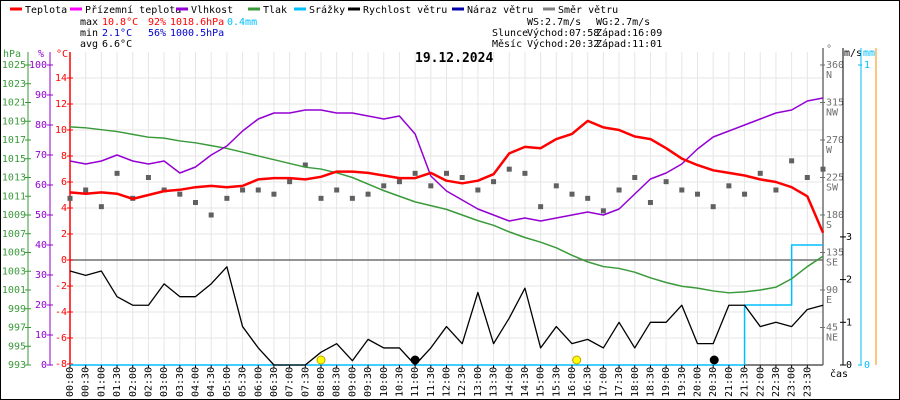 Image resolution: width=900 pixels, height=400 pixels. Describe the element at coordinates (70, 382) in the screenshot. I see `x-tick-label: 00:00` at that location.